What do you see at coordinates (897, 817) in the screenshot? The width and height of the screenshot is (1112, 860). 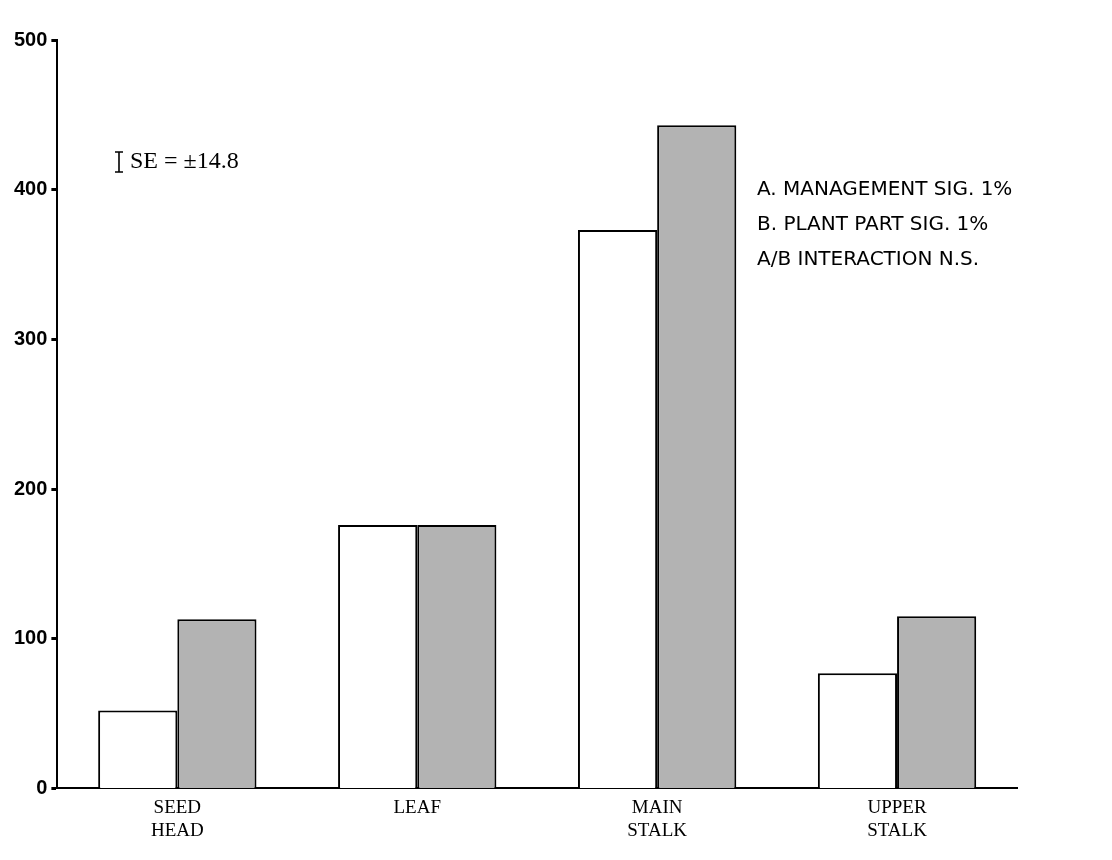 I see `x-tick-label: UPPER STALK` at bounding box center [897, 817].